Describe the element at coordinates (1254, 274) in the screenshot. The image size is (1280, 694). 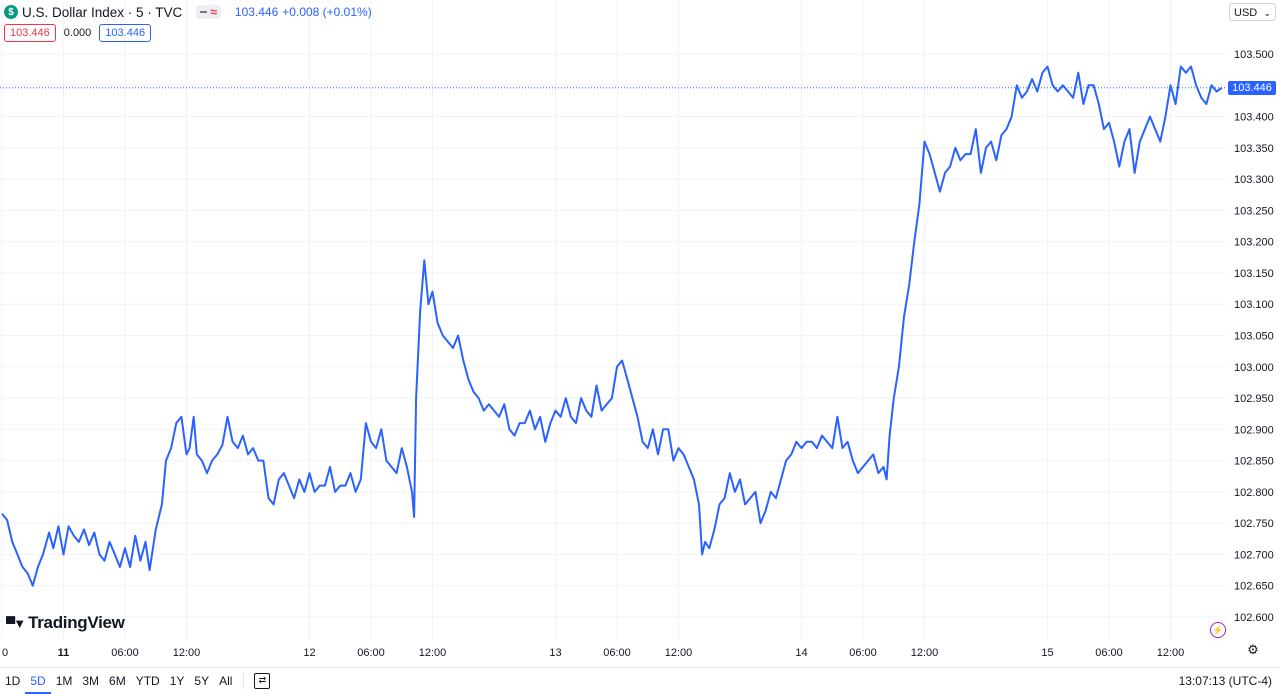
I see `y-tick-label: 103.150` at that location.